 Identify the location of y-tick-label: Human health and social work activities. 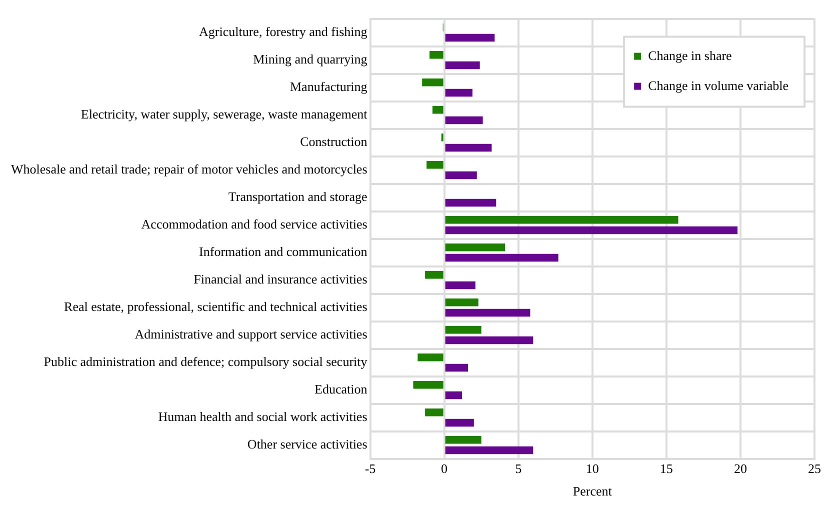
(263, 416).